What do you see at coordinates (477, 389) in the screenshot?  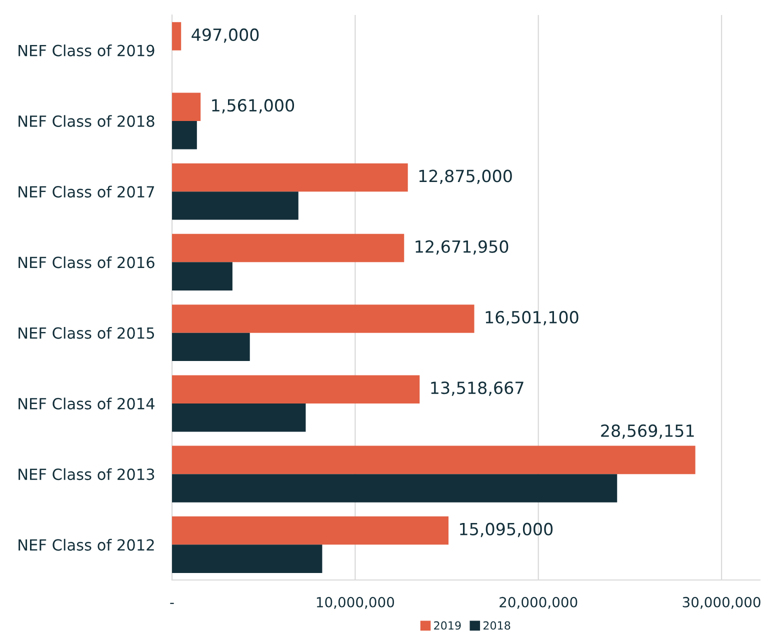 I see `data-label: 13,518,667` at bounding box center [477, 389].